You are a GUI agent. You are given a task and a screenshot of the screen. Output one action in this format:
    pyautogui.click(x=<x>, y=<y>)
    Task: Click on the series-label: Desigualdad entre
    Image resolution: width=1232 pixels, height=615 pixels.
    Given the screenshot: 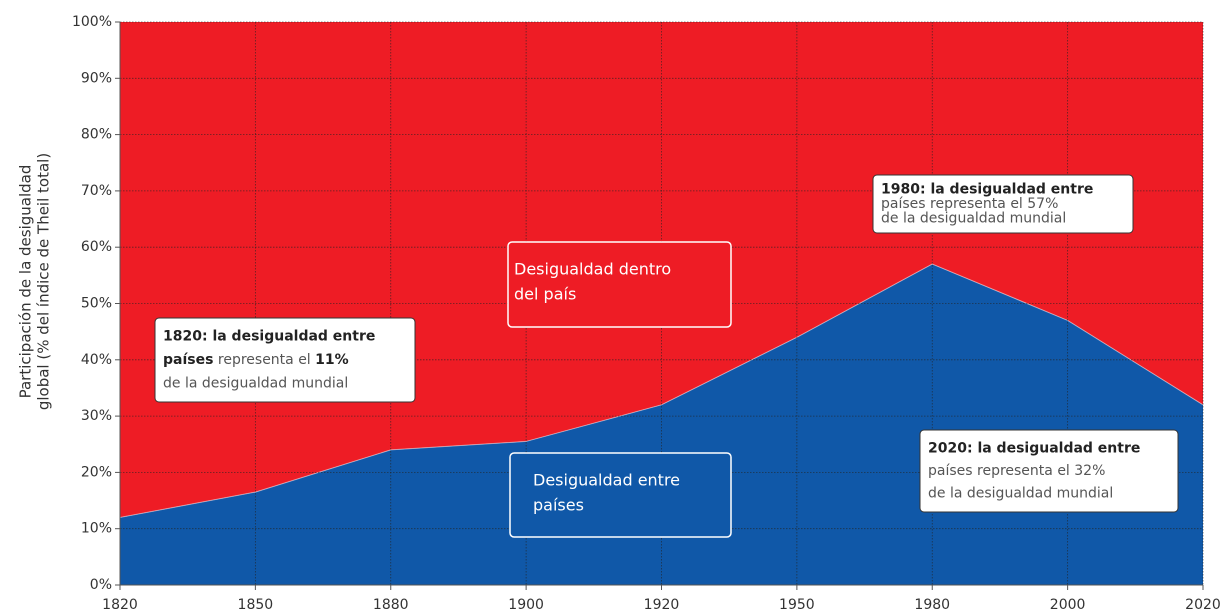 What is the action you would take?
    pyautogui.click(x=606, y=480)
    